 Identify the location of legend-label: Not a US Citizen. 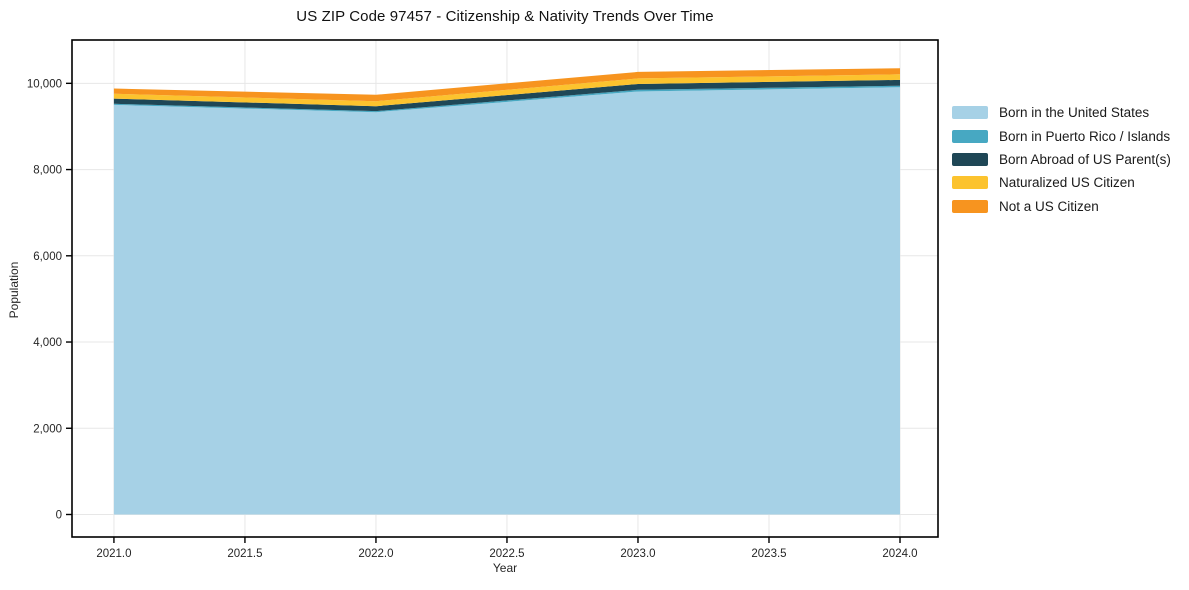
(1049, 206).